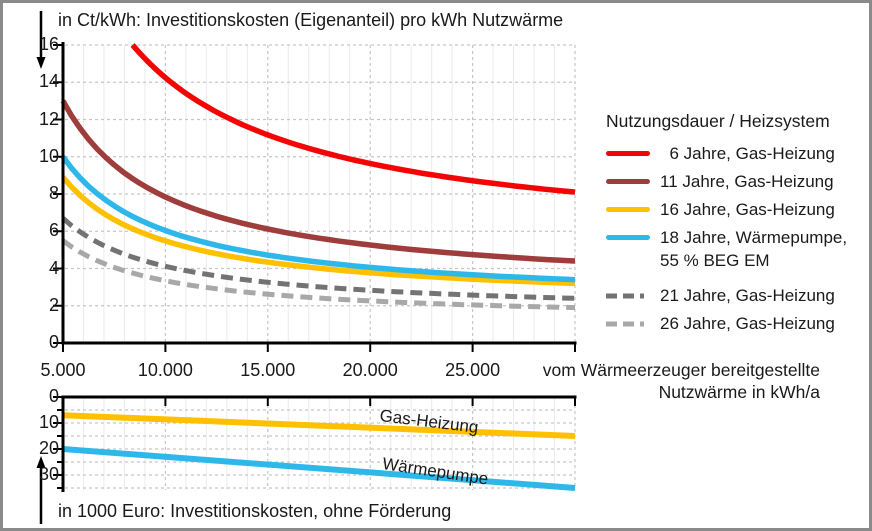 The height and width of the screenshot is (531, 872). Describe the element at coordinates (268, 370) in the screenshot. I see `x-tick-label: 15.000` at that location.